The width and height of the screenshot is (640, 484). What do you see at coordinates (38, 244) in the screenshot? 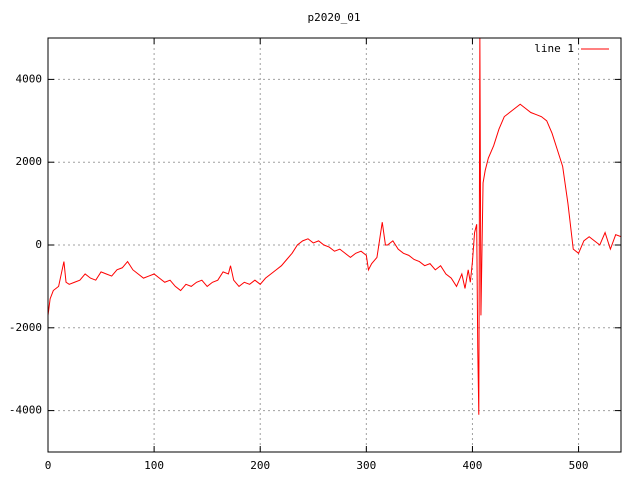
I see `y-tick-label: 0` at bounding box center [38, 244].